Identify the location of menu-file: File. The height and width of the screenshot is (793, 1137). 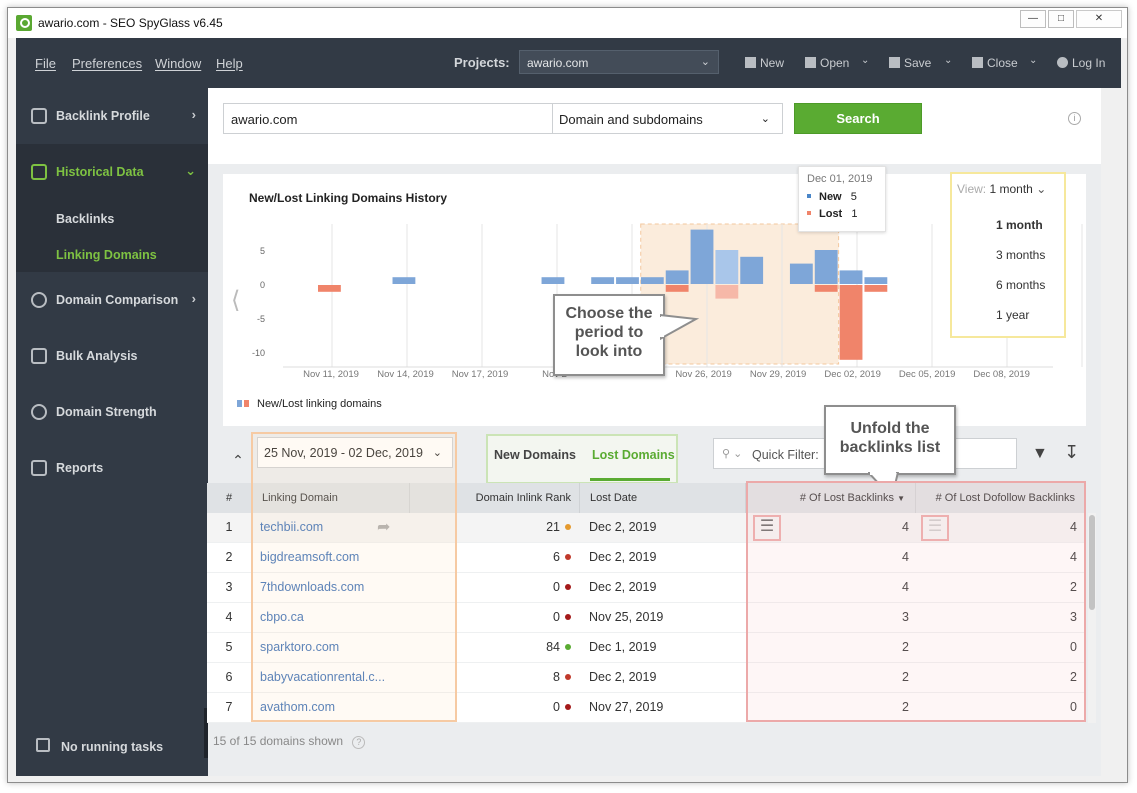
(45, 63).